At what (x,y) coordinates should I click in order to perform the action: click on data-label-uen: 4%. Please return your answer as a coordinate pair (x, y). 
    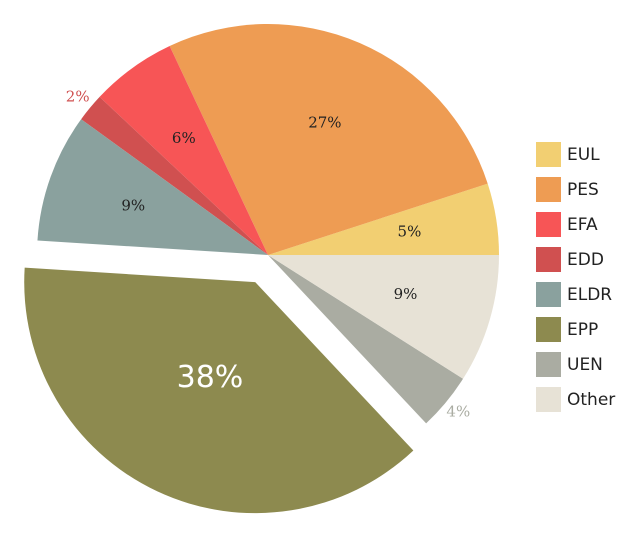
    Looking at the image, I should click on (458, 411).